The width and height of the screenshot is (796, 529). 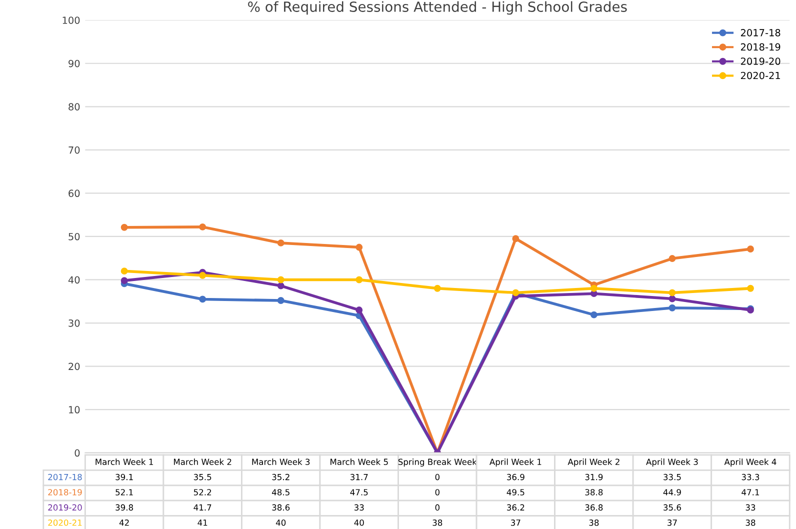 I want to click on y-tick-label: 60, so click(x=74, y=194).